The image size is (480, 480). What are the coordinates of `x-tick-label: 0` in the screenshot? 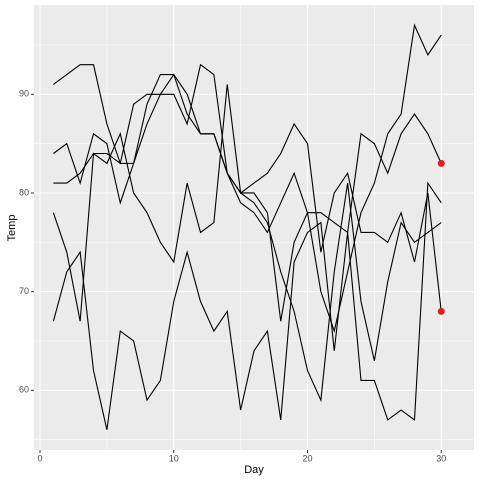 It's located at (40, 458).